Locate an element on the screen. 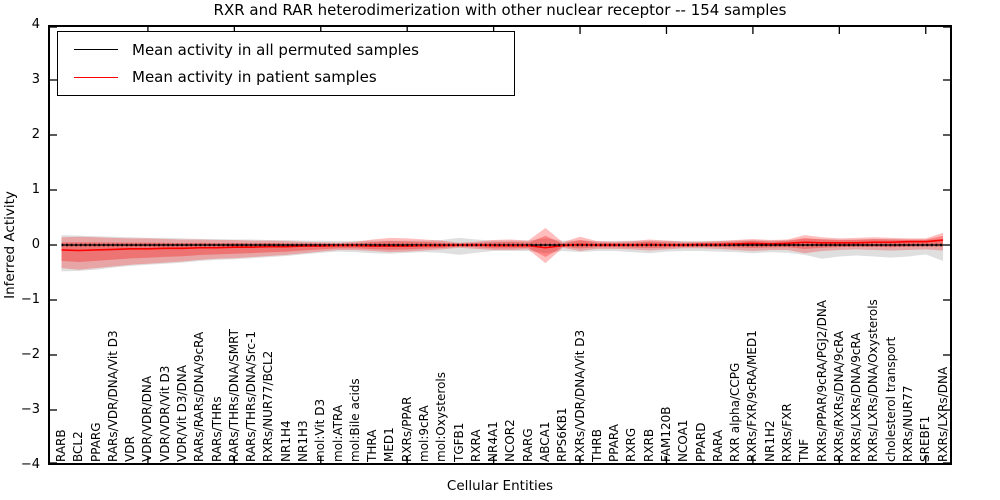 The image size is (1000, 500). x-tick-label: RXRG is located at coordinates (631, 444).